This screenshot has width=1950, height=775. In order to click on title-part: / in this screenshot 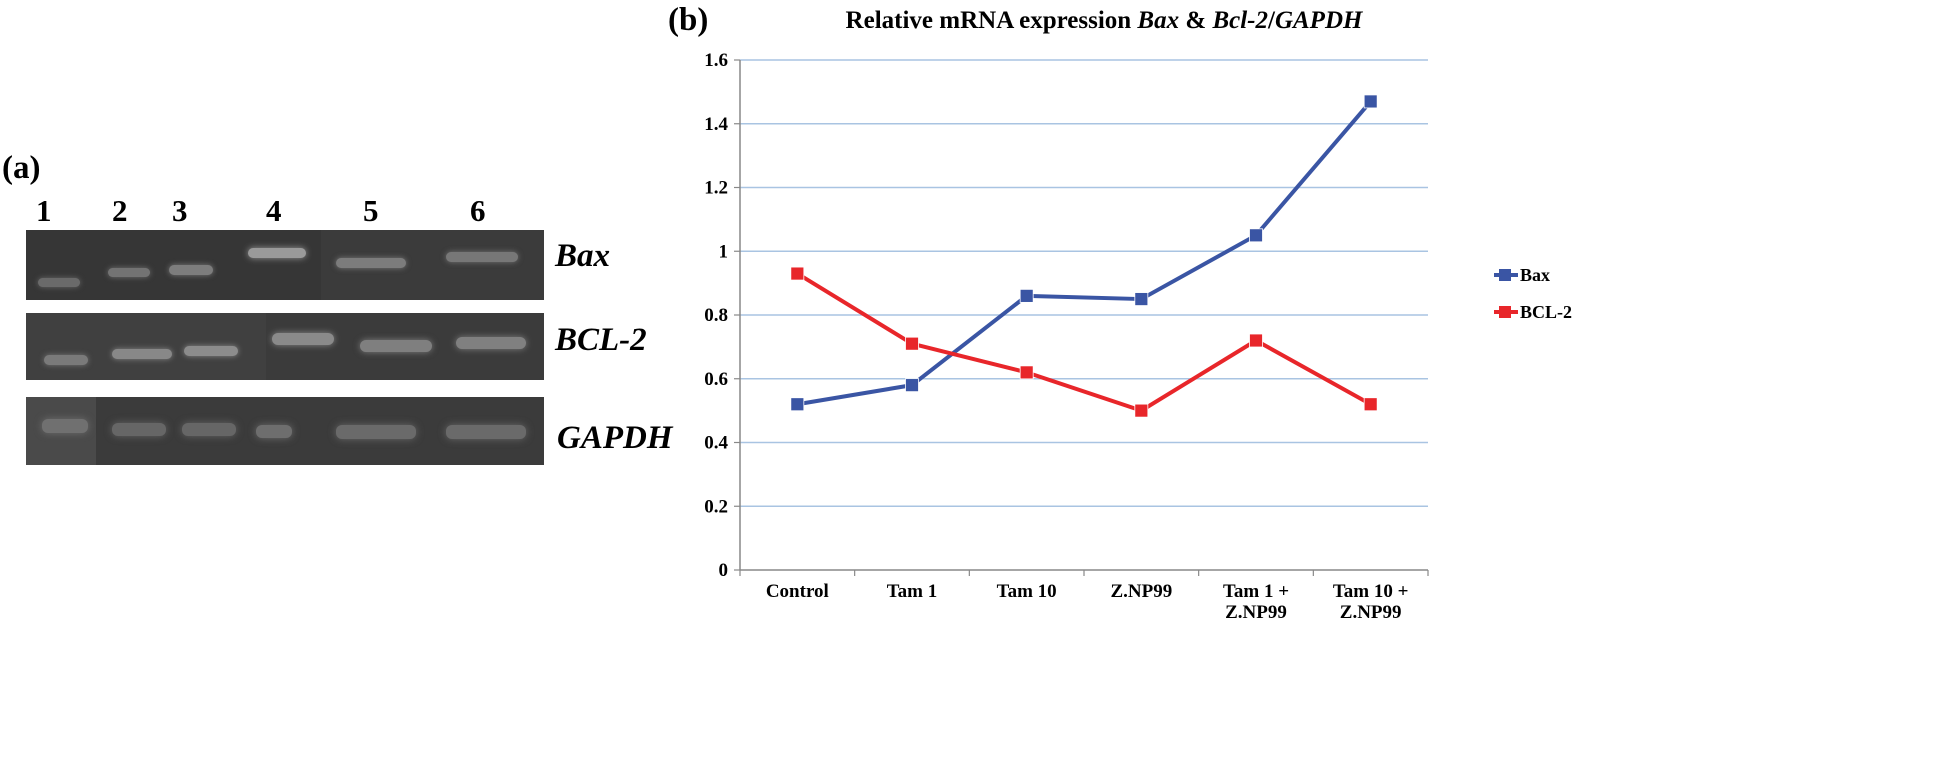, I will do `click(1271, 20)`.